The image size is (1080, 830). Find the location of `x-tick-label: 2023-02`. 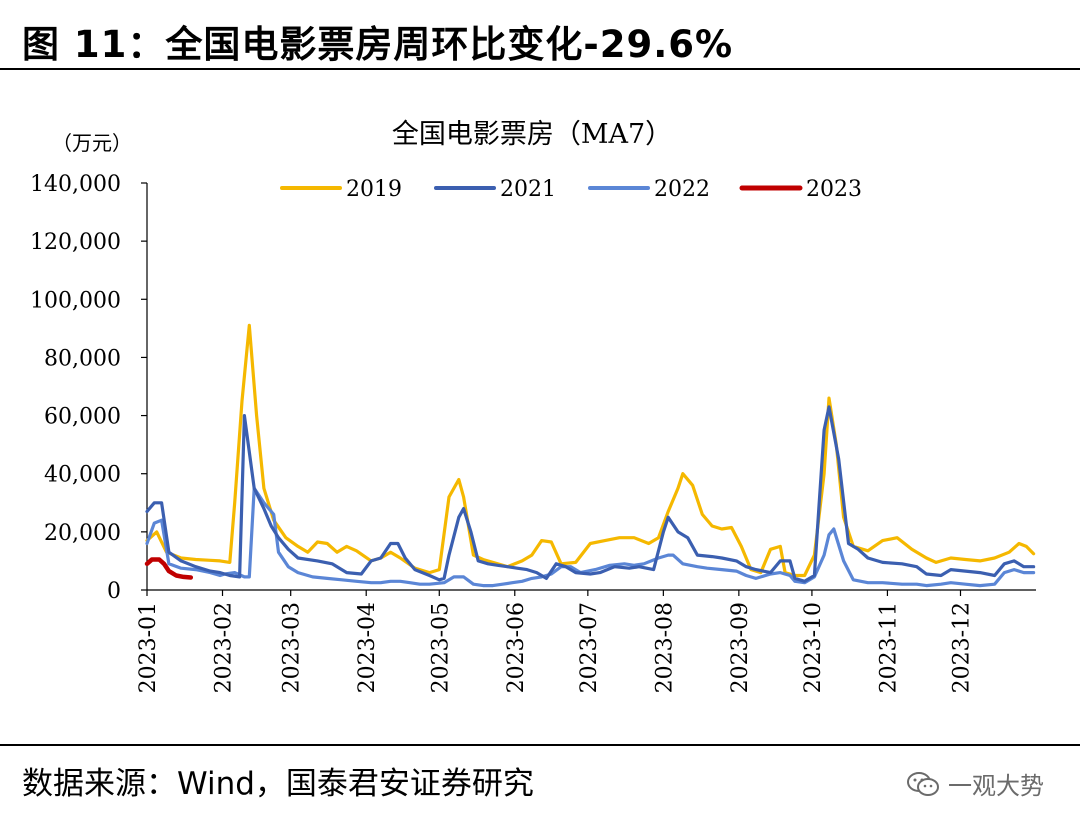

x-tick-label: 2023-02 is located at coordinates (224, 647).